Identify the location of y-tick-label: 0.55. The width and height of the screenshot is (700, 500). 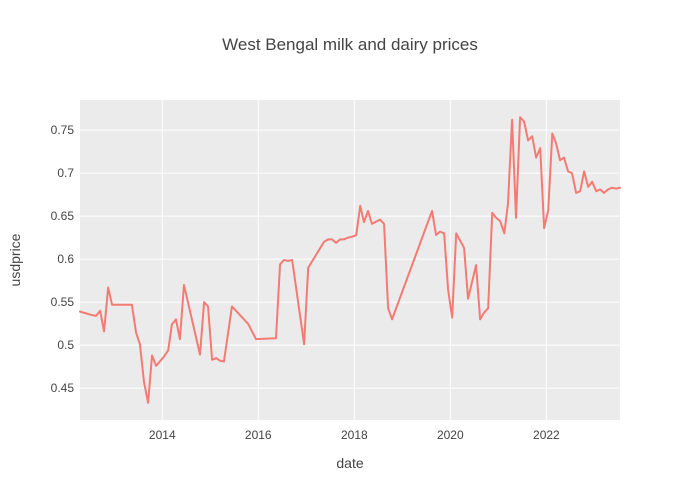
(63, 302).